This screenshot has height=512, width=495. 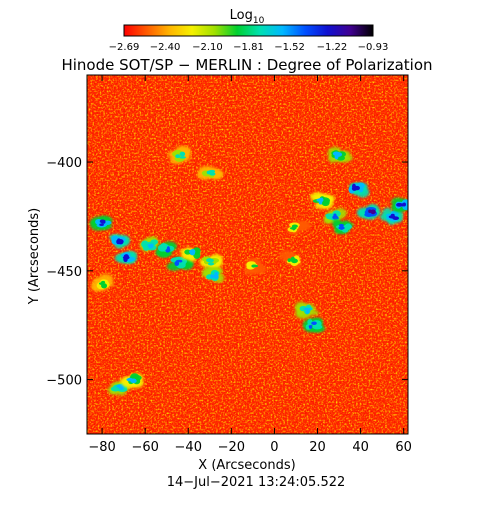 I want to click on timestamp: 14−Jul−2021 13:24:05.522, so click(x=256, y=482).